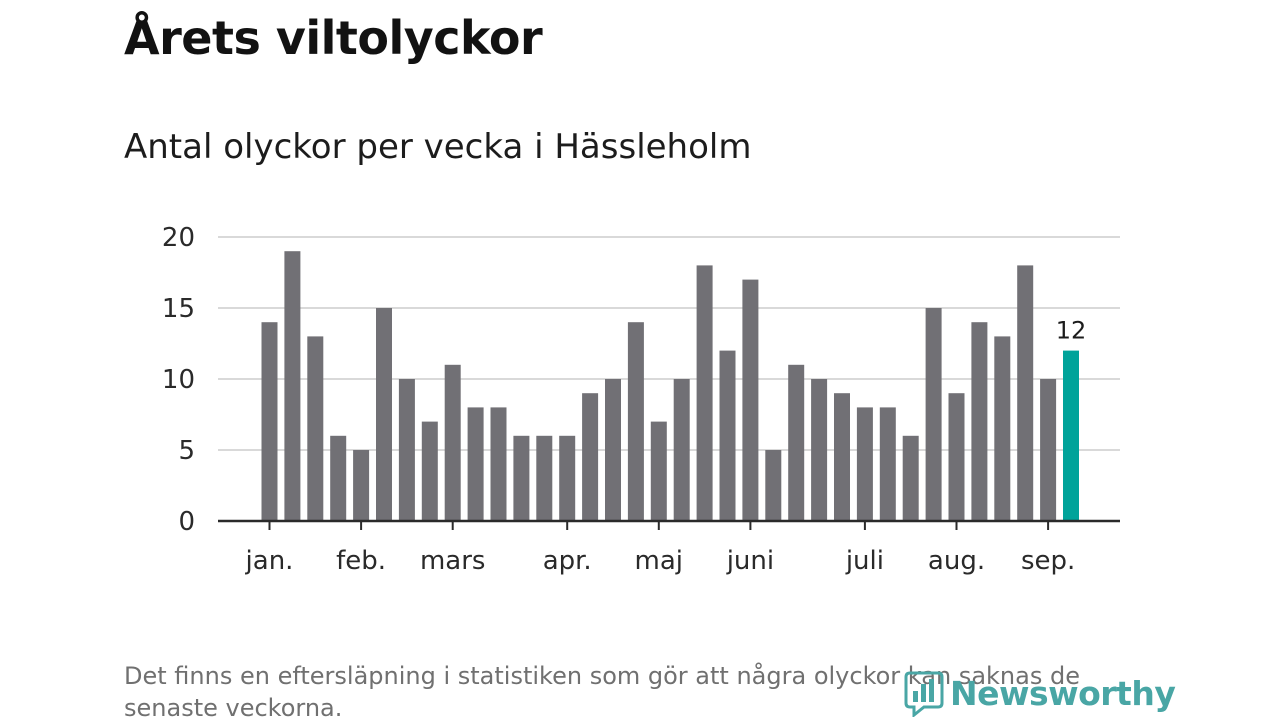  Describe the element at coordinates (659, 561) in the screenshot. I see `x-tick-label: maj` at that location.